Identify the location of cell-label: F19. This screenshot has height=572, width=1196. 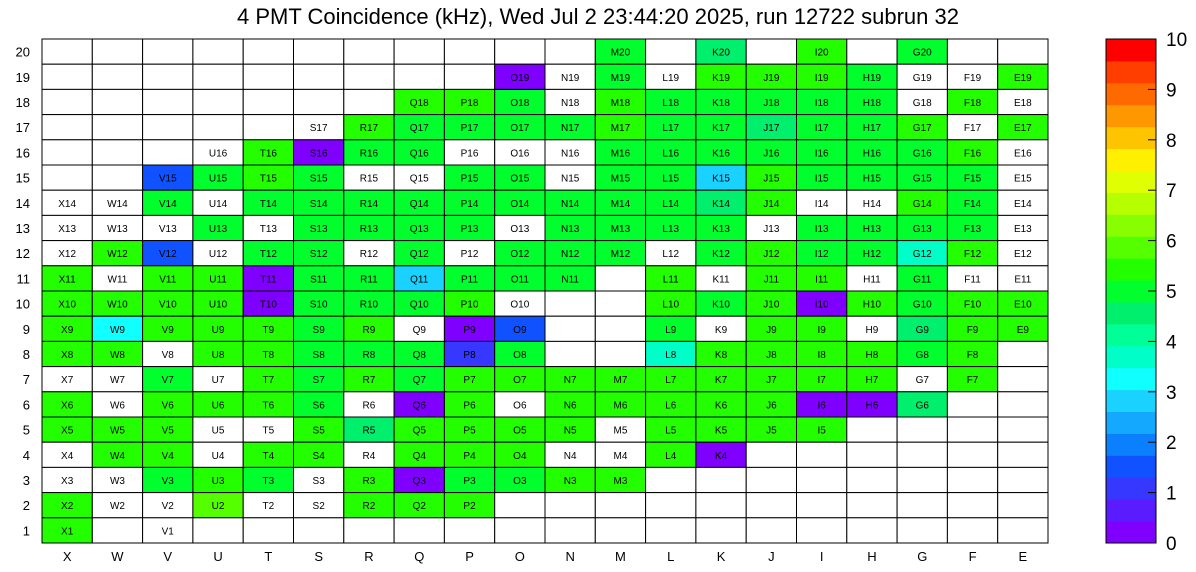
(973, 78).